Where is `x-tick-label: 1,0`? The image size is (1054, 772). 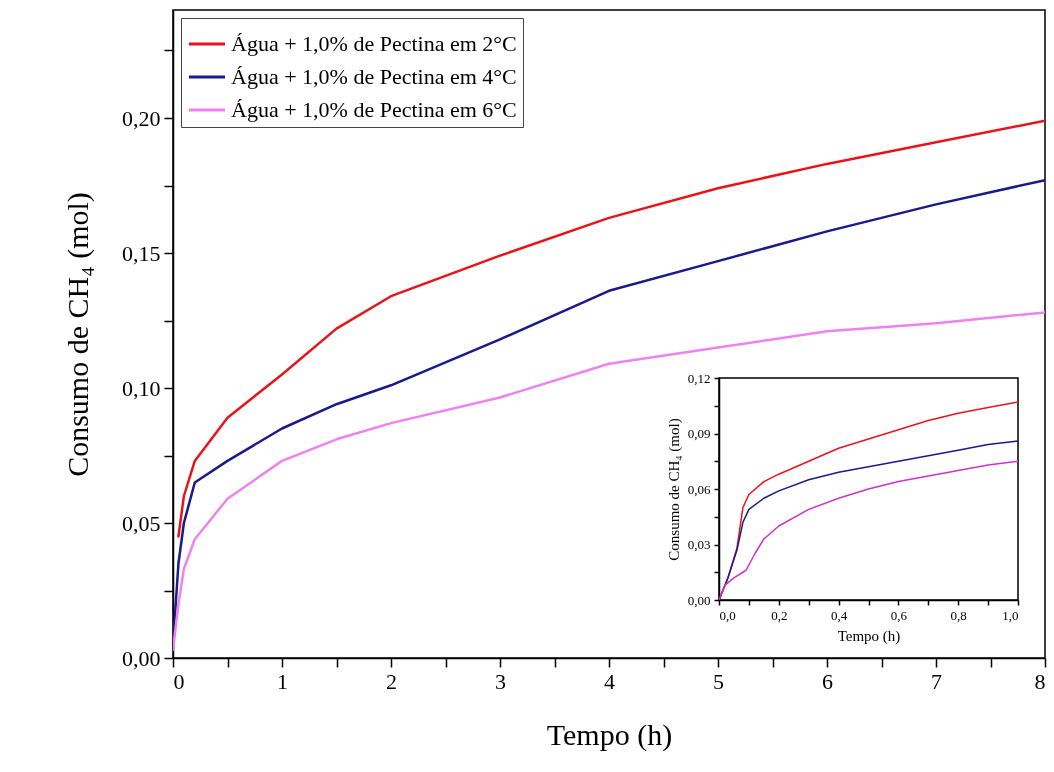 x-tick-label: 1,0 is located at coordinates (1010, 615).